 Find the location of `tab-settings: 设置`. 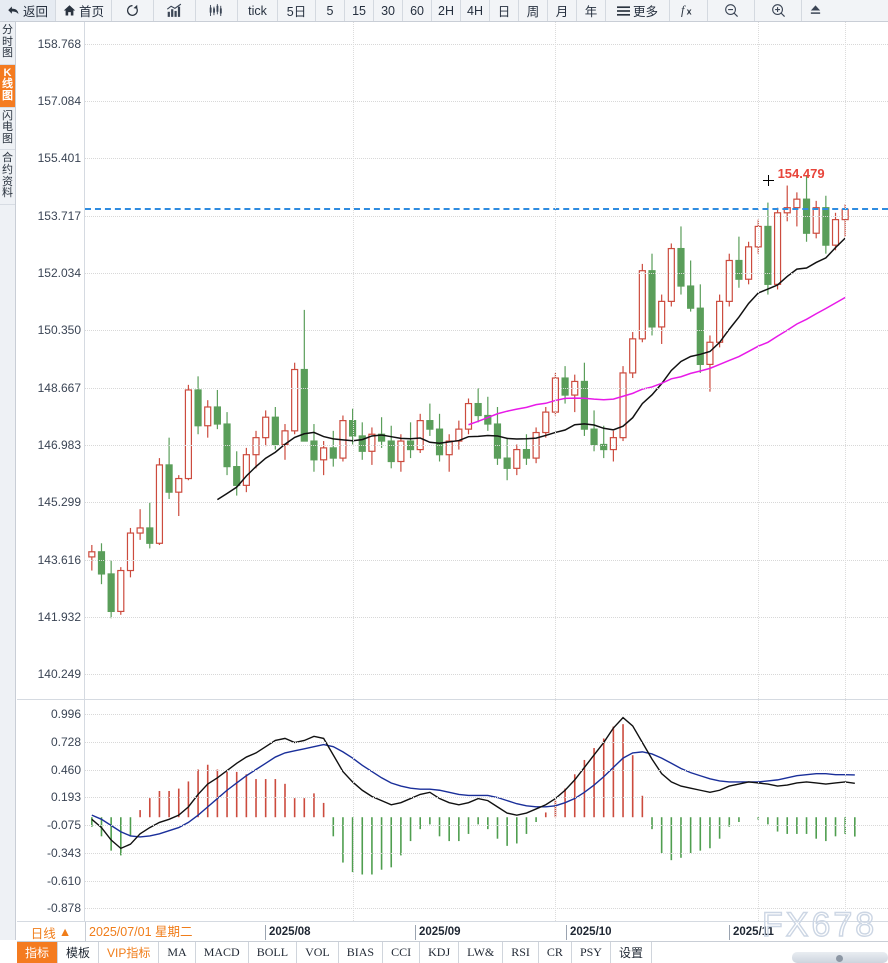

tab-settings: 设置 is located at coordinates (631, 952).